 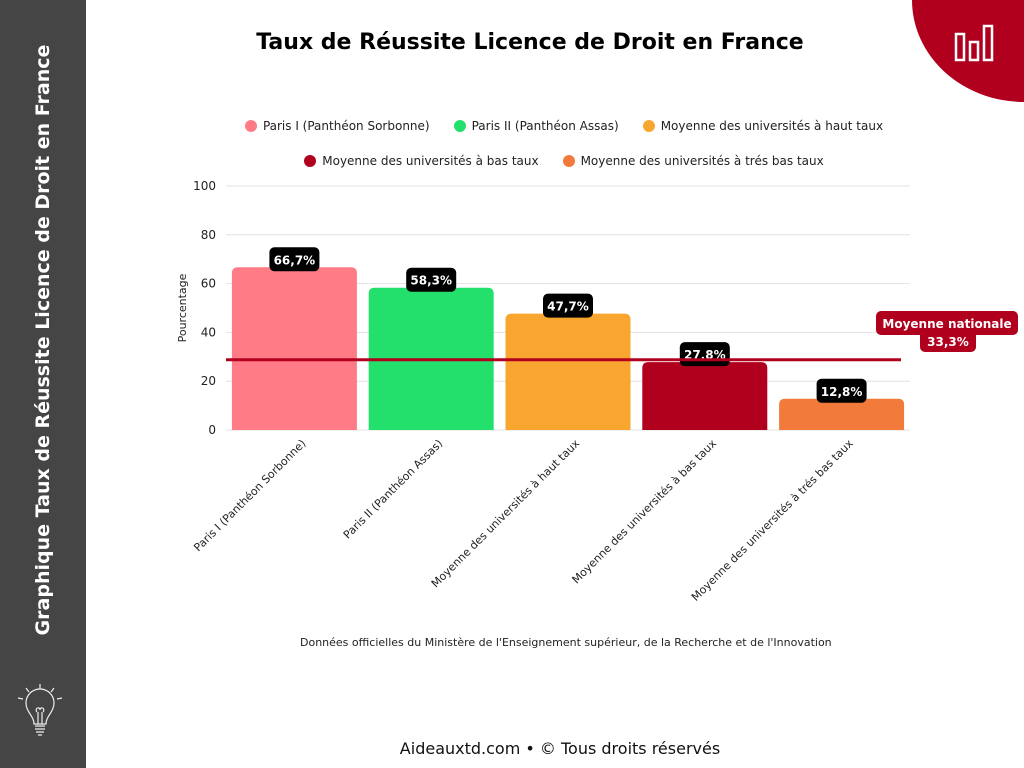 I want to click on data-label: 12,8%, so click(x=842, y=392).